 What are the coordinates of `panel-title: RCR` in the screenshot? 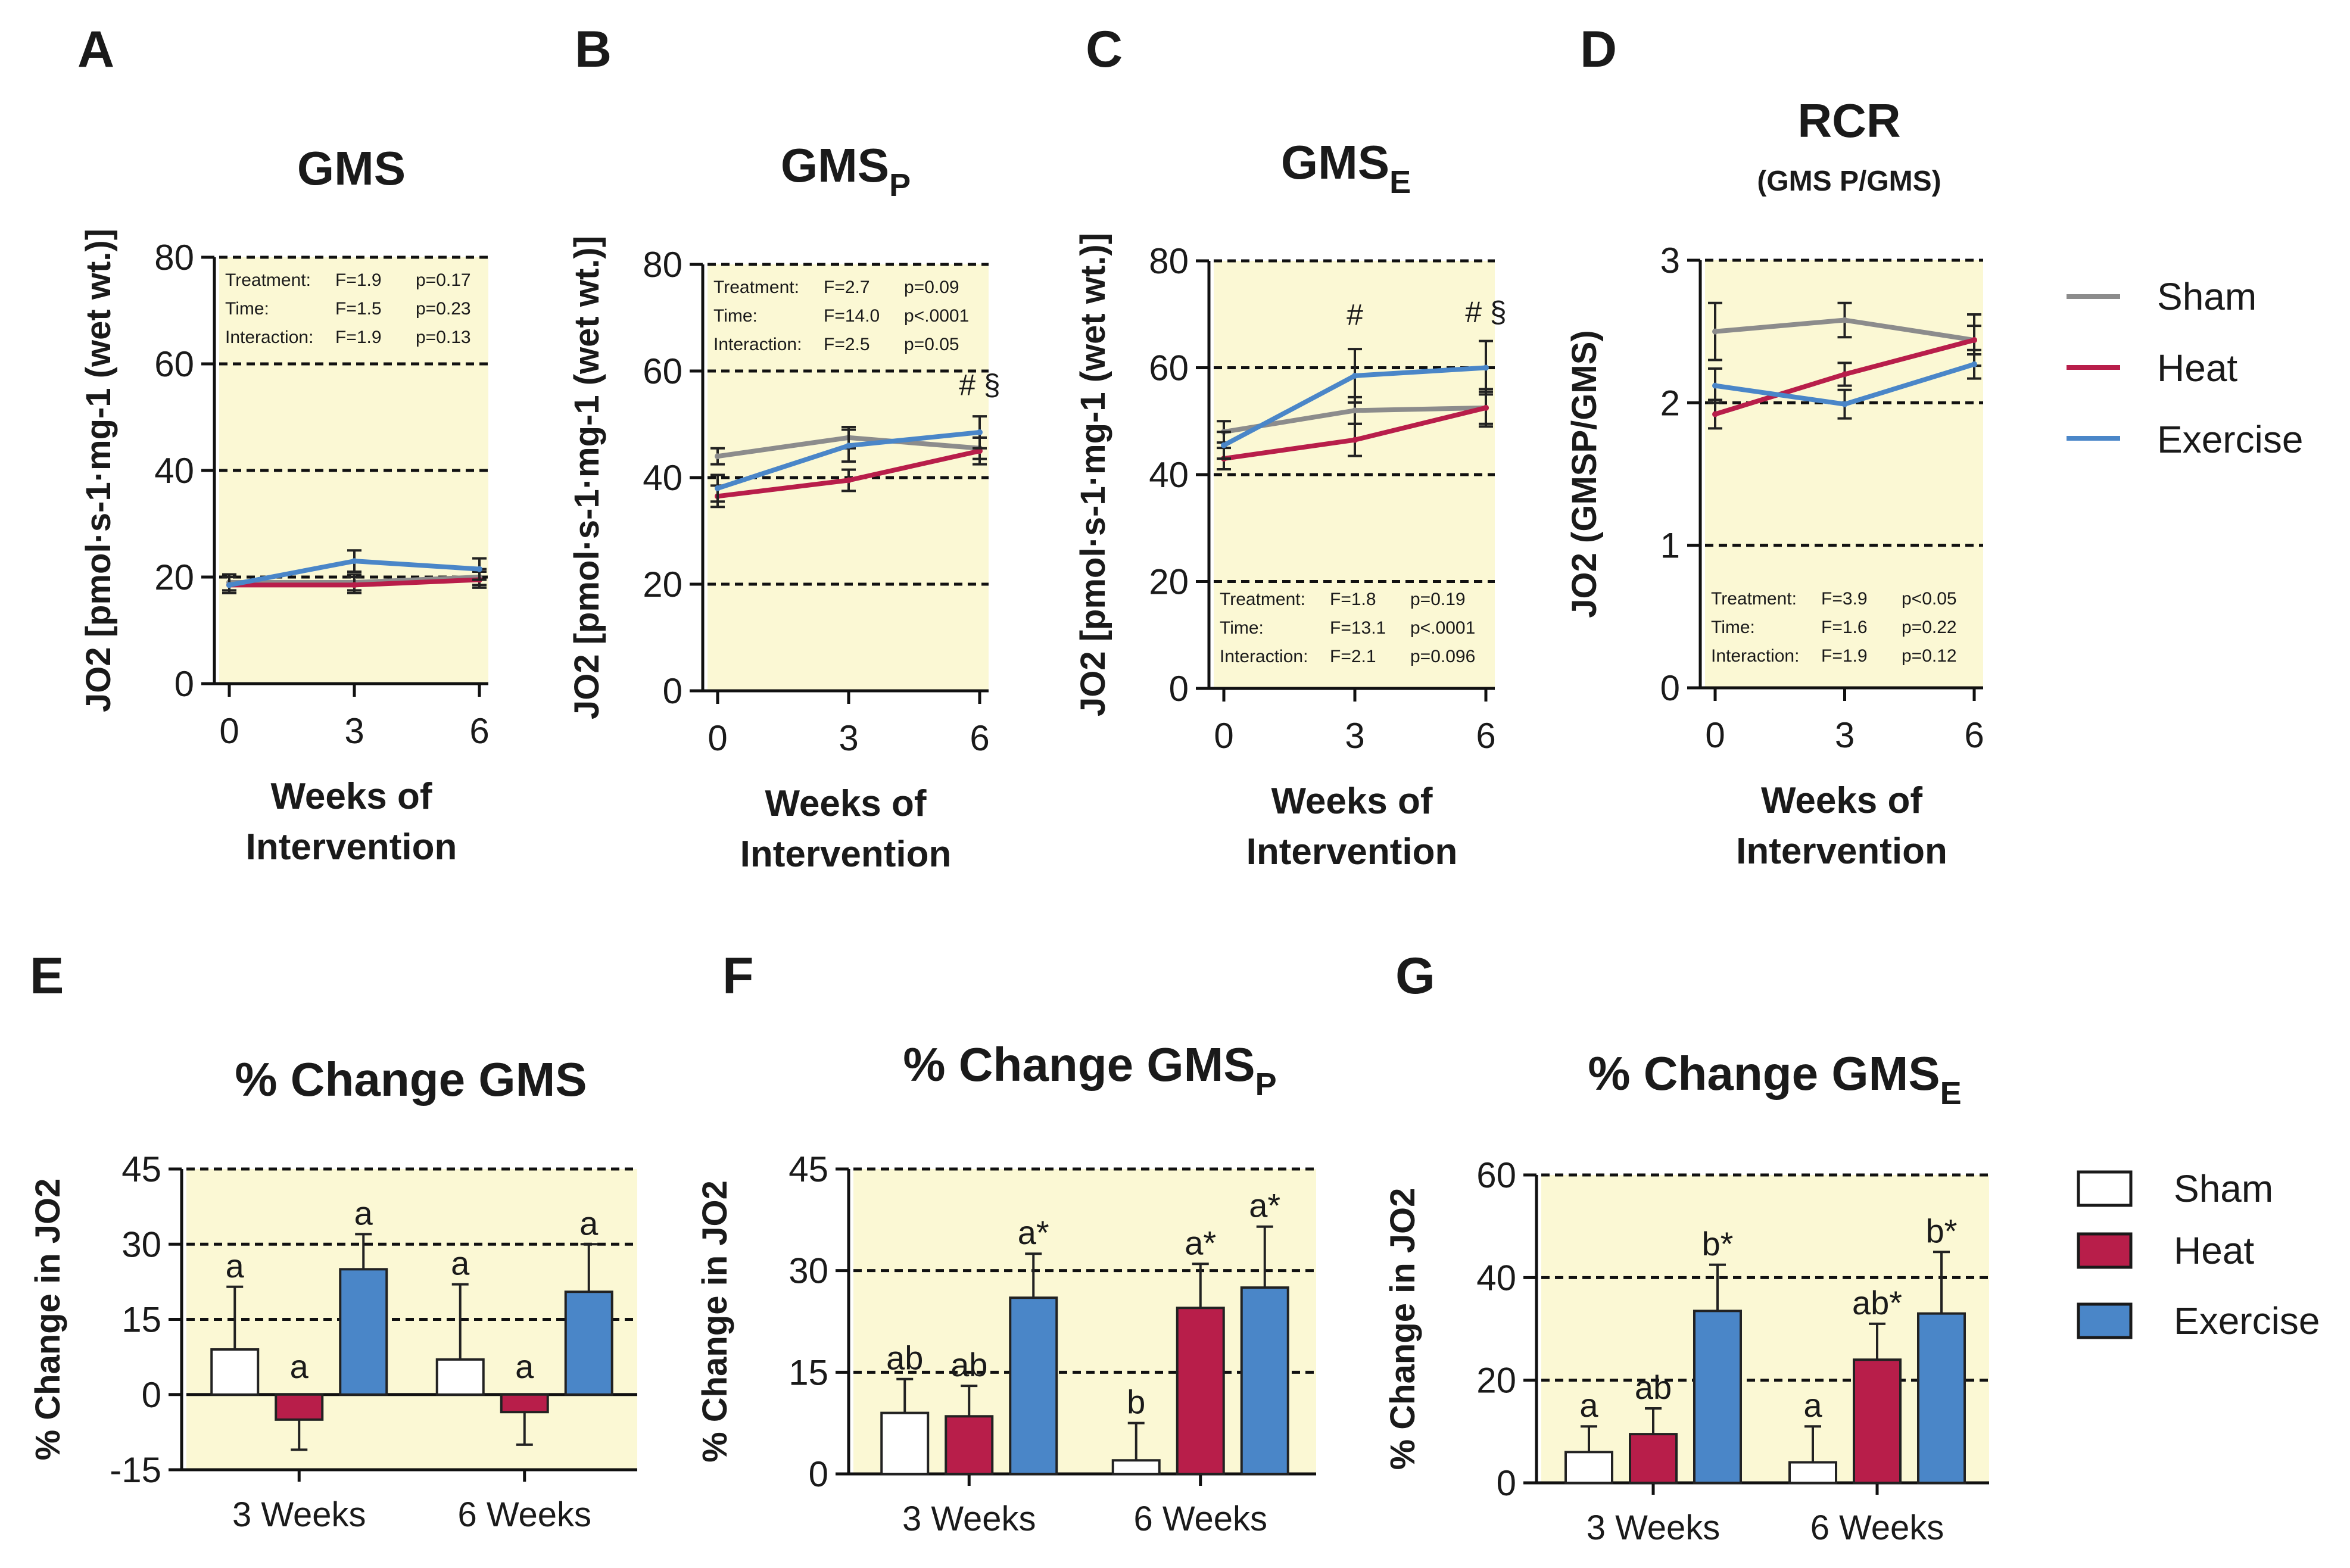 It's located at (1848, 120).